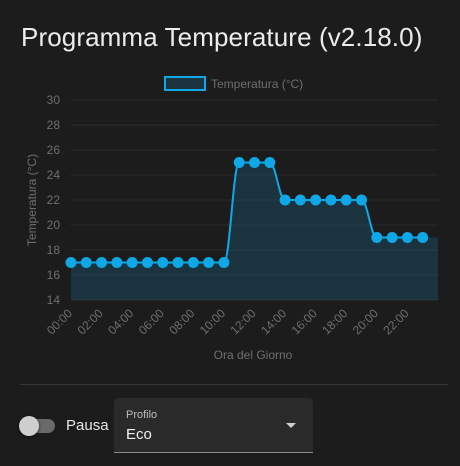  Describe the element at coordinates (142, 415) in the screenshot. I see `profile-select-label: Profilo` at that location.